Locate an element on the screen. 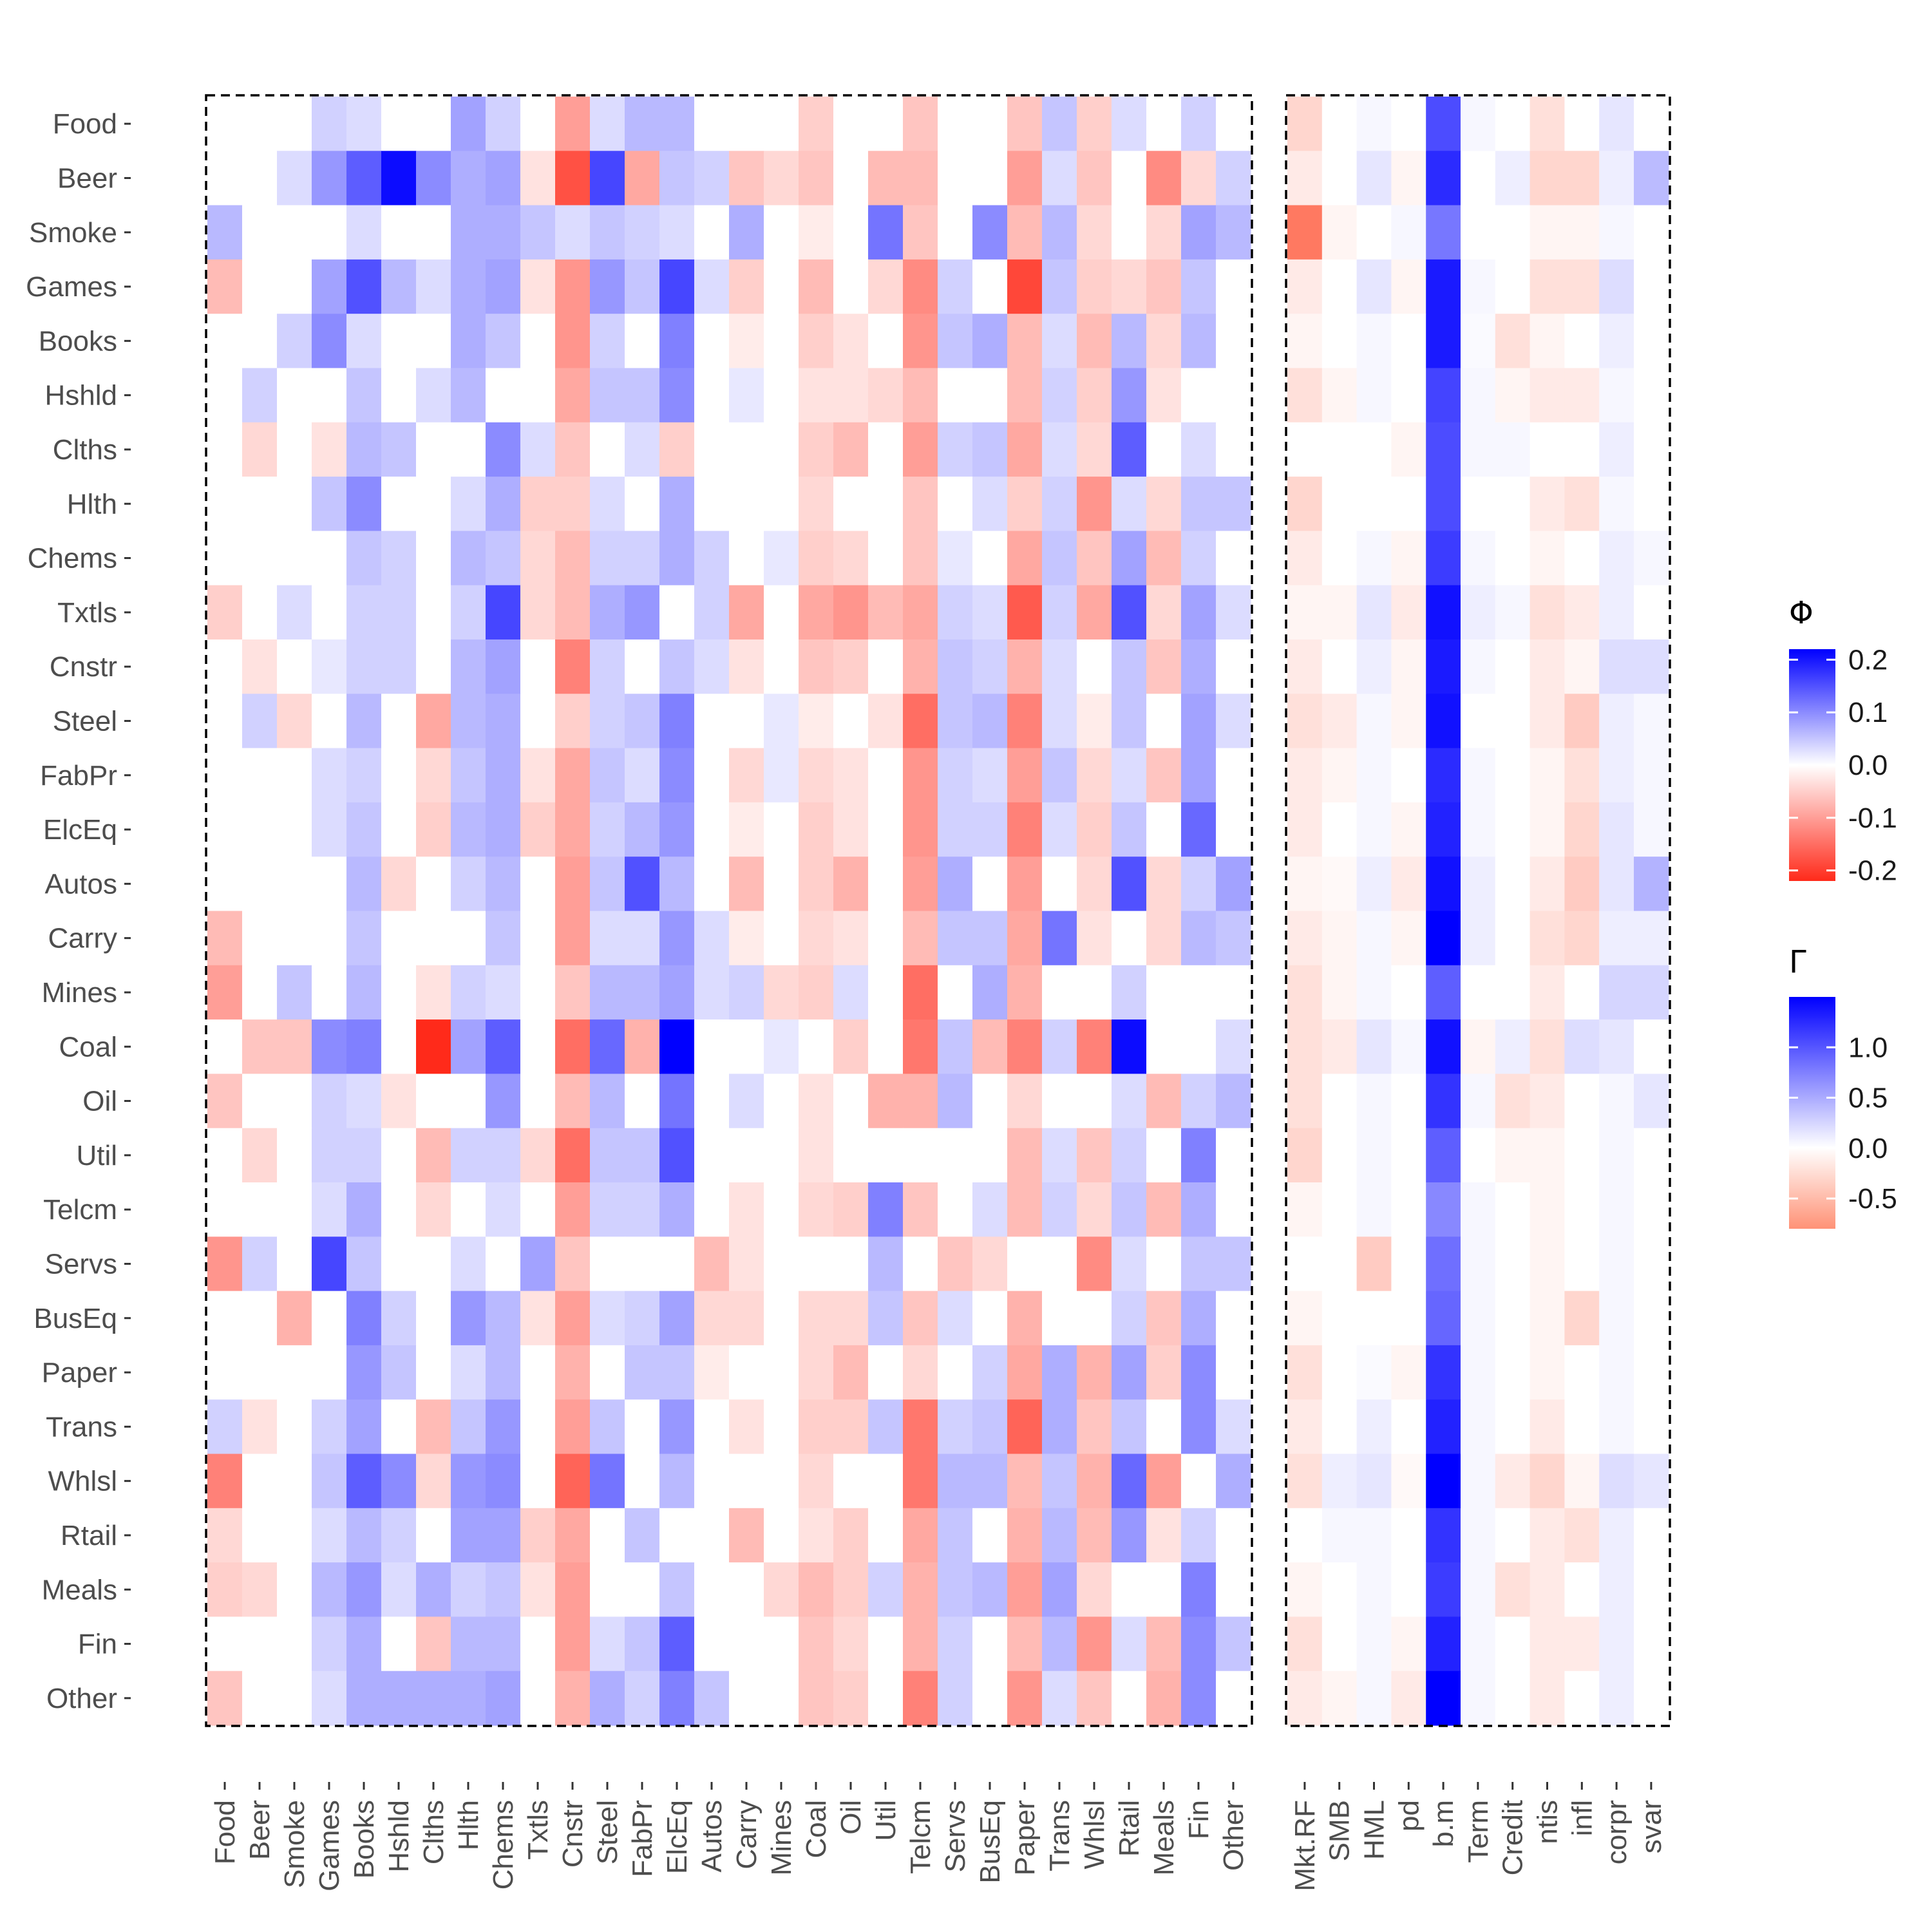 This screenshot has width=1932, height=1932. phi-cell-Mines-Util is located at coordinates (886, 993).